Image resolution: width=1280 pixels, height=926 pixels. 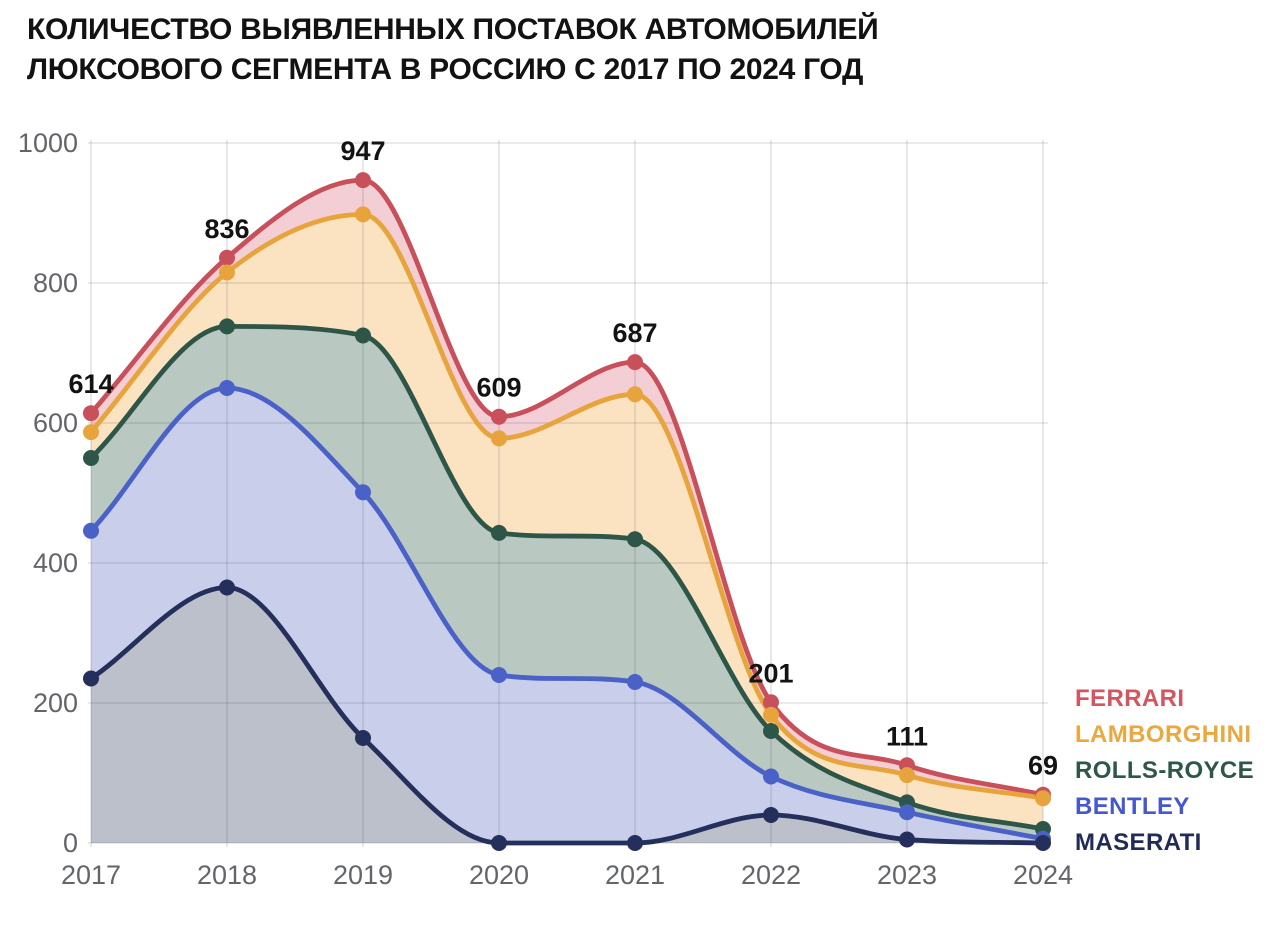 What do you see at coordinates (363, 738) in the screenshot?
I see `point-maserati-2019` at bounding box center [363, 738].